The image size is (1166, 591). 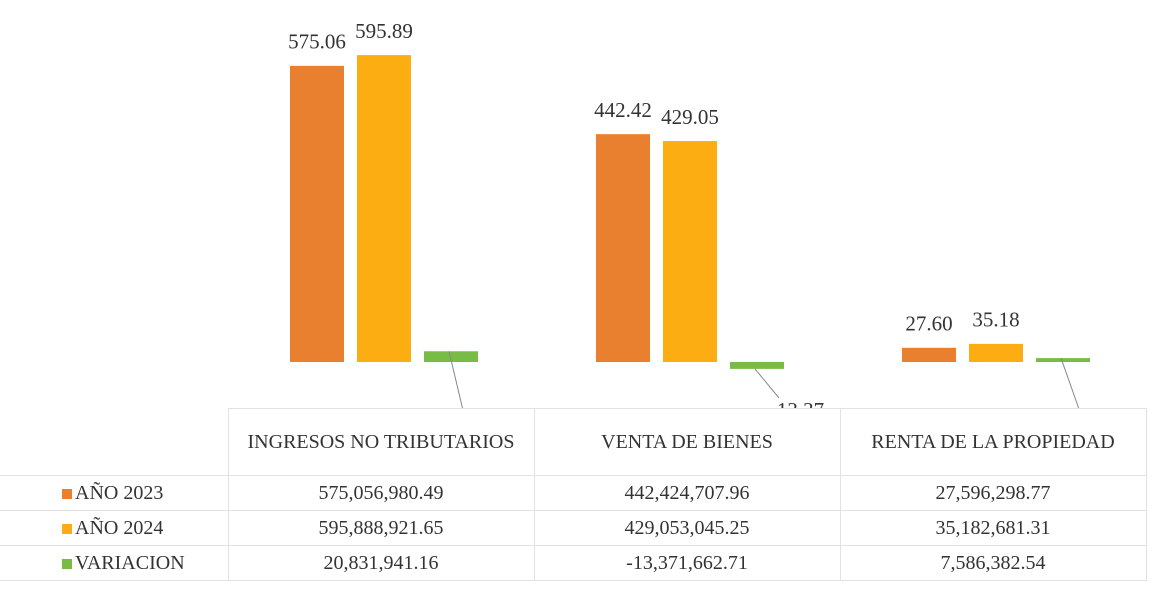 I want to click on table-cell: 429,053,045.25, so click(x=687, y=528).